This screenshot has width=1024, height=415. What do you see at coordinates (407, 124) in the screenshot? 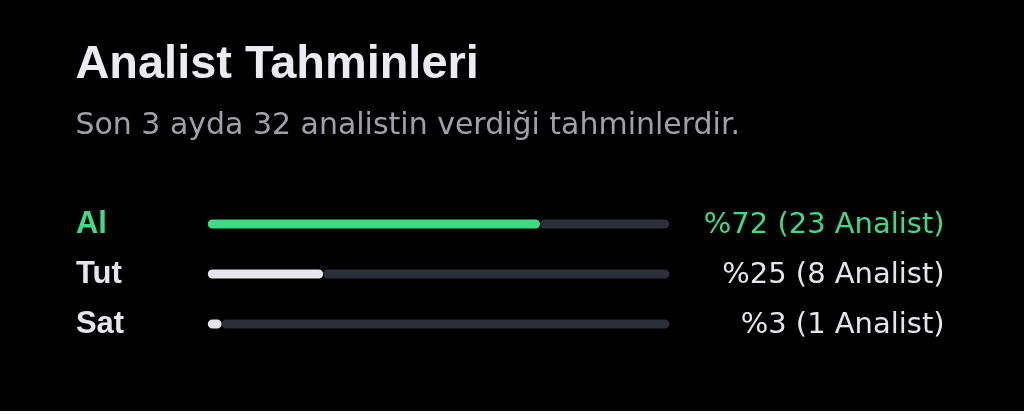
I see `chart-subtitle: Son 3 ayda 32 analistin verdiği tahminlerdir.` at bounding box center [407, 124].